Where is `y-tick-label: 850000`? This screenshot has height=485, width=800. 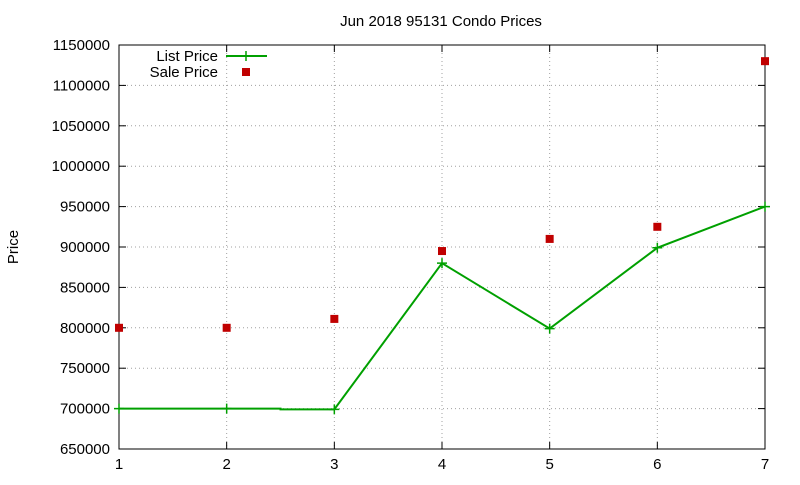
y-tick-label: 850000 is located at coordinates (85, 287).